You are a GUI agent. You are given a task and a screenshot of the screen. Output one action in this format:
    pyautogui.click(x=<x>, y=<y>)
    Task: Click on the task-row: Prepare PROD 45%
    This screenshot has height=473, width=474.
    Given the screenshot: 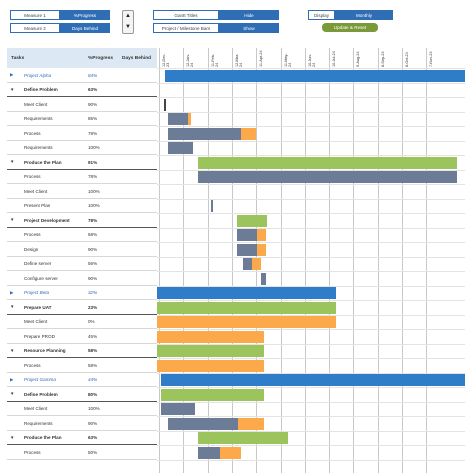 What is the action you would take?
    pyautogui.click(x=82, y=336)
    